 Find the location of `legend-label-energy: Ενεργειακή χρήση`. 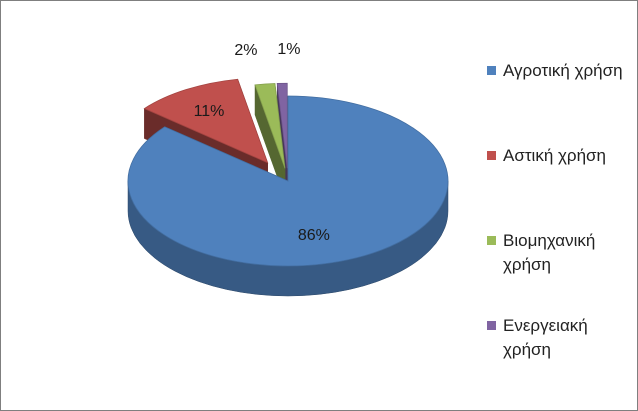

legend-label-energy: Ενεργειακή χρήση is located at coordinates (545, 337).